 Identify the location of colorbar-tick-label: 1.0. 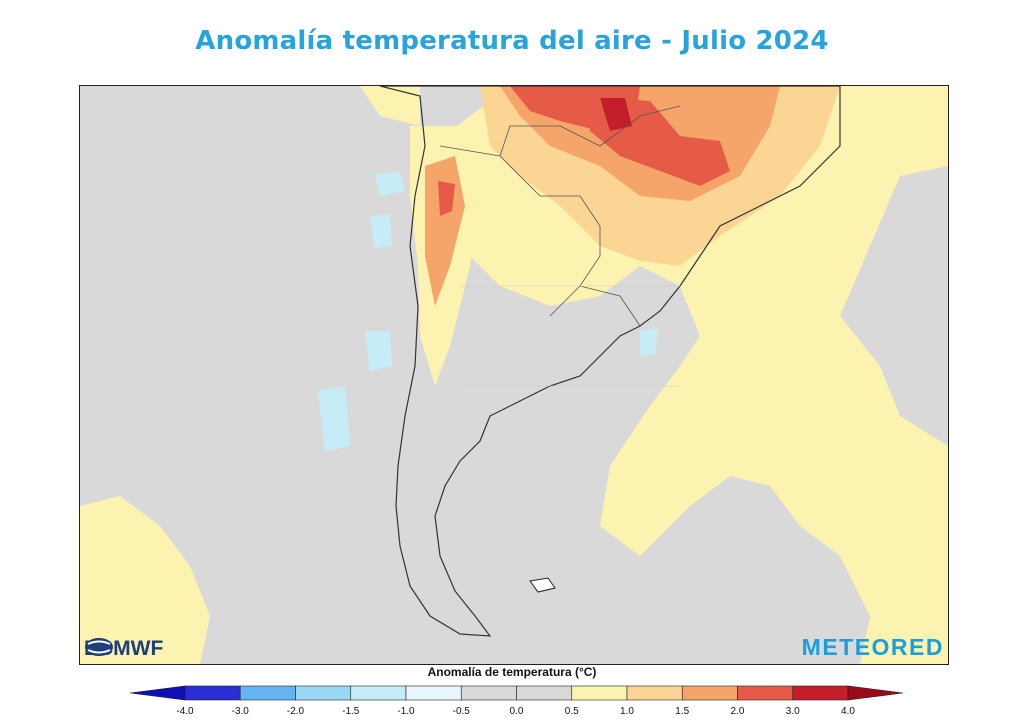
(627, 711).